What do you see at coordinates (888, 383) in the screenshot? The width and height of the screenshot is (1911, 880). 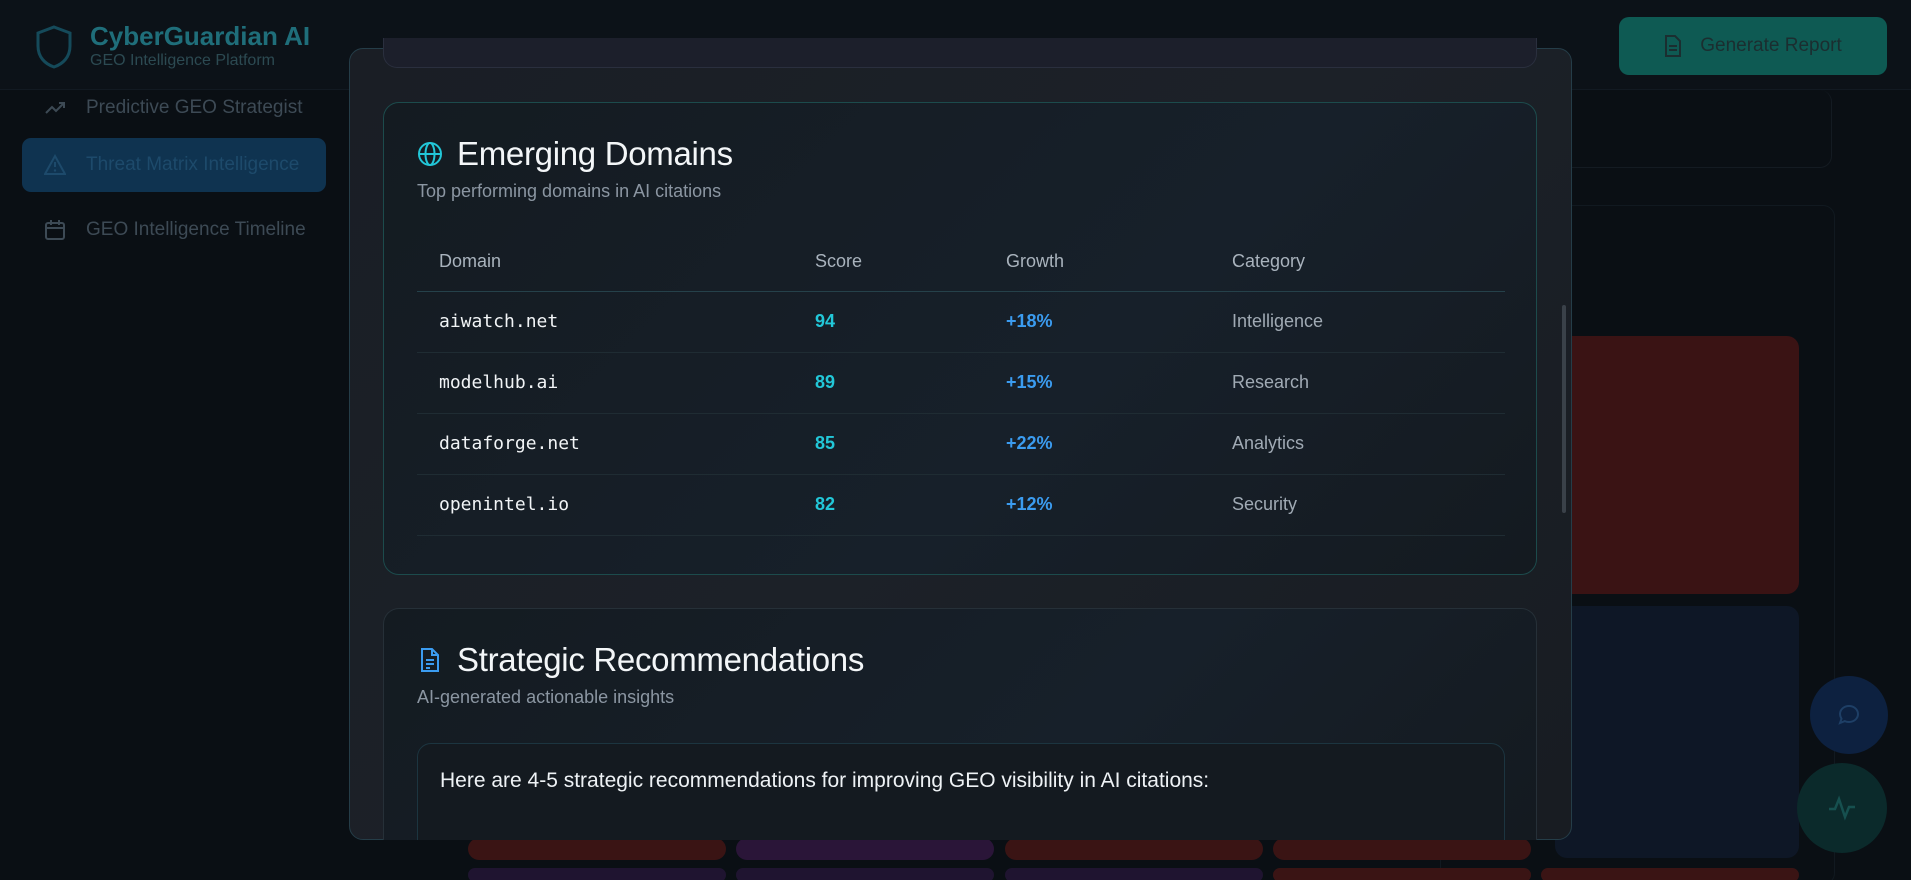 I see `score-cell: 89` at bounding box center [888, 383].